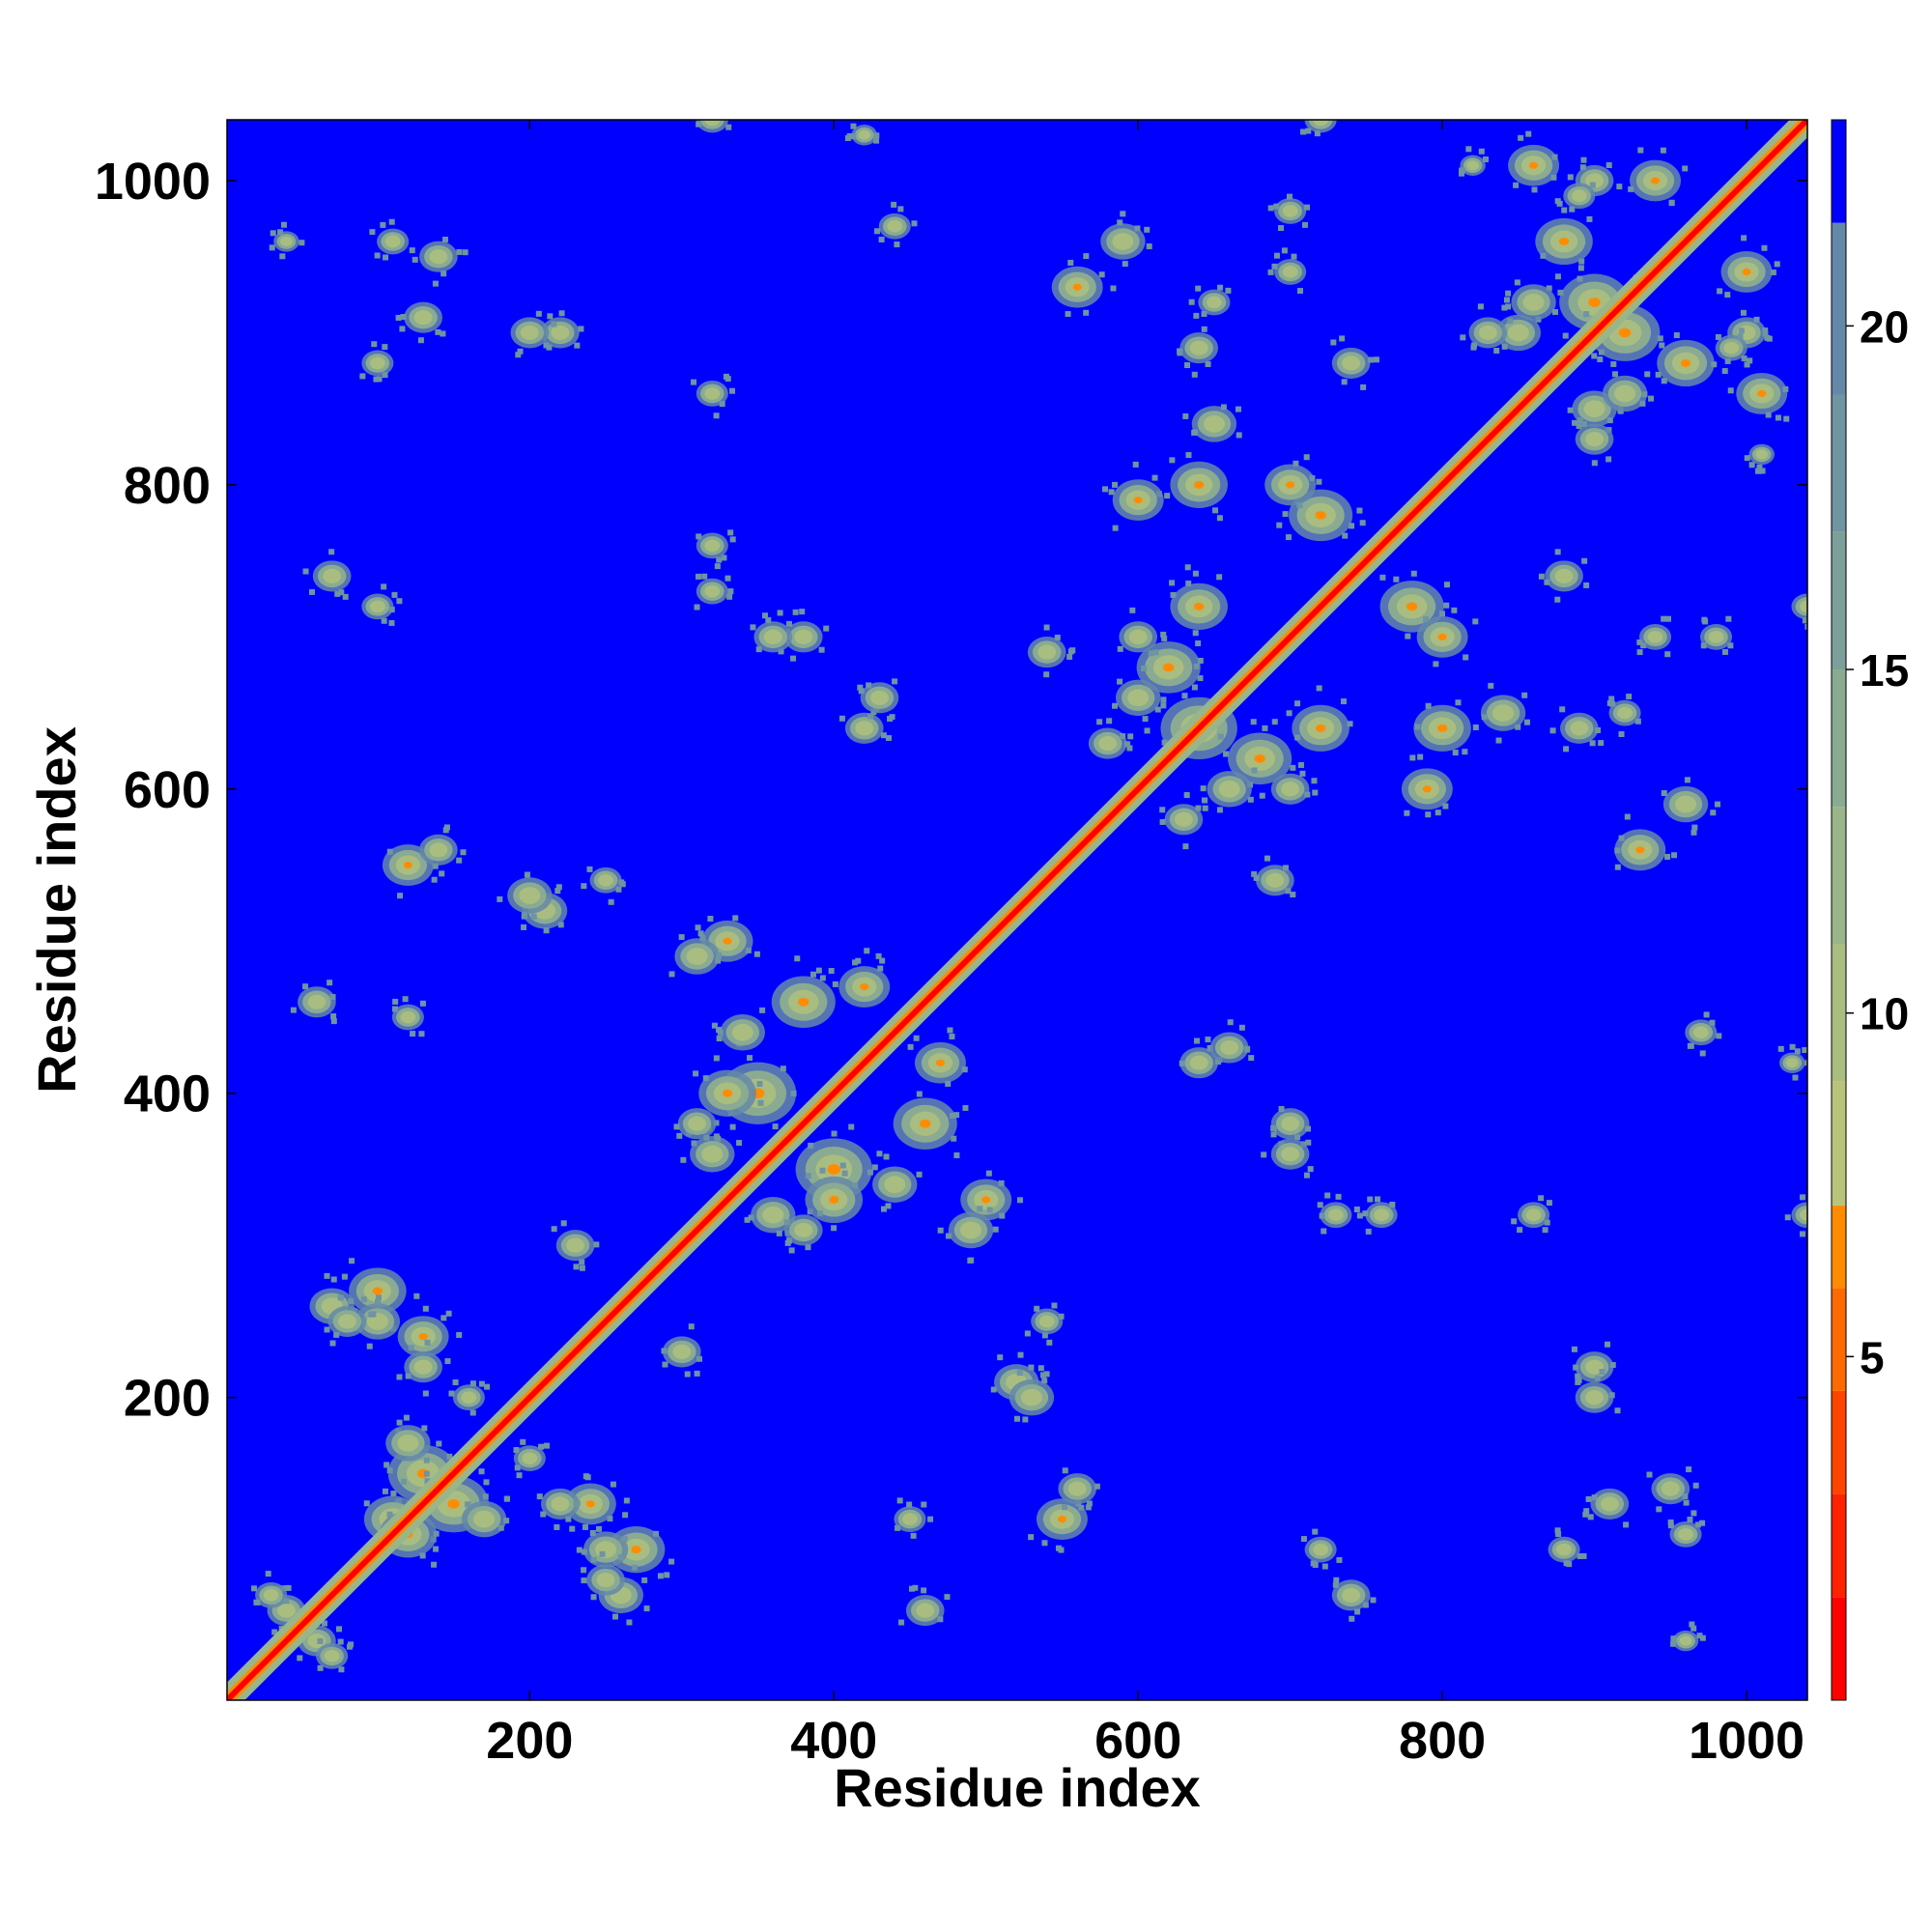 The width and height of the screenshot is (1932, 1932). Describe the element at coordinates (56, 910) in the screenshot. I see `y-axis-title: Residue index` at that location.